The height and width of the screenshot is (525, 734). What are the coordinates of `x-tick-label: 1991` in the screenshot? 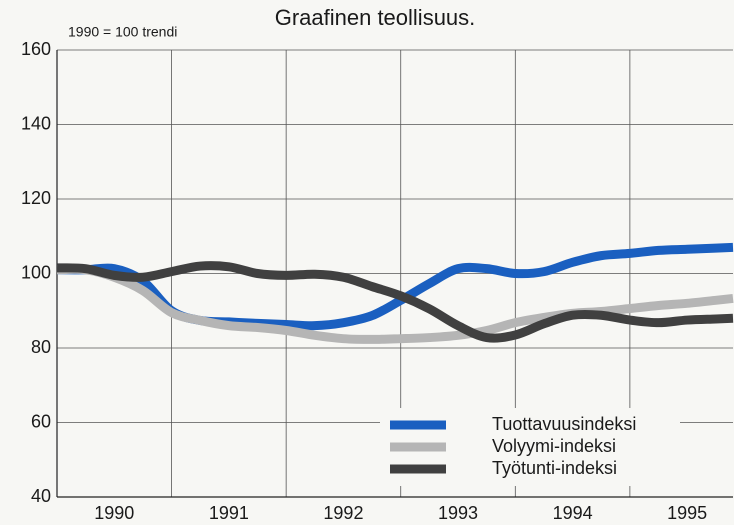 It's located at (229, 513).